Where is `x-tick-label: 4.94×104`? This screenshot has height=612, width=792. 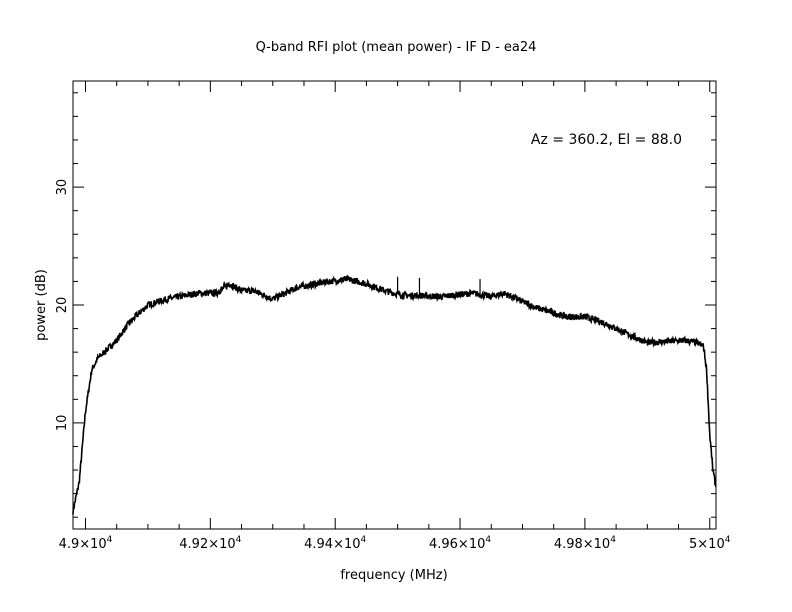
x-tick-label: 4.94×104 is located at coordinates (335, 543).